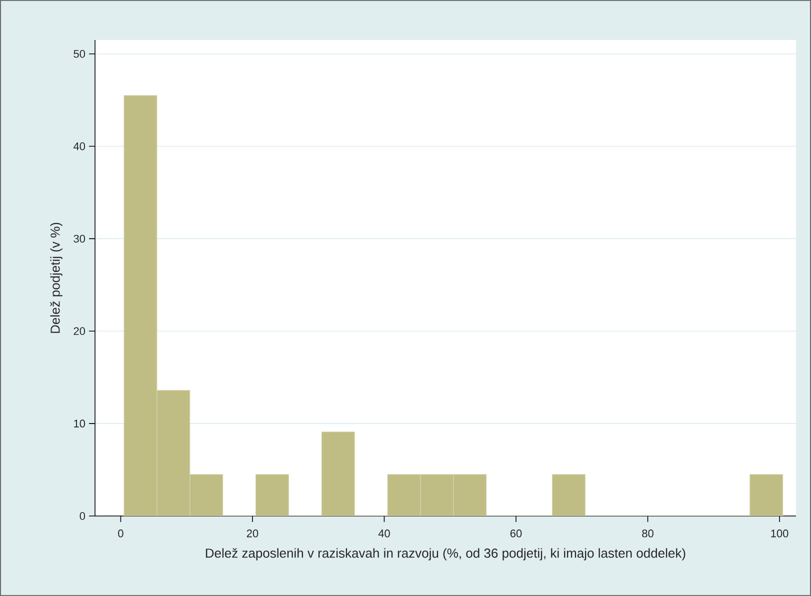 The image size is (811, 596). What do you see at coordinates (252, 534) in the screenshot?
I see `x-tick-label: 20` at bounding box center [252, 534].